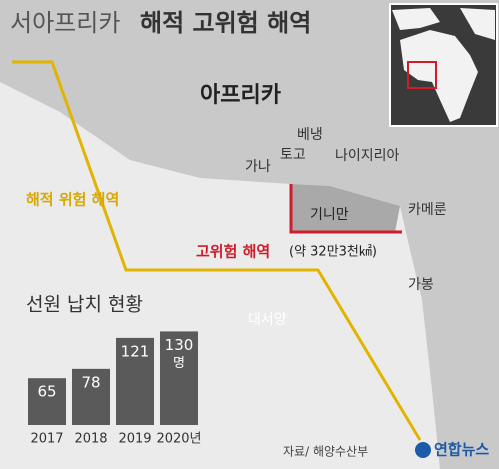 The height and width of the screenshot is (469, 499). What do you see at coordinates (293, 155) in the screenshot?
I see `country-label: 토고` at bounding box center [293, 155].